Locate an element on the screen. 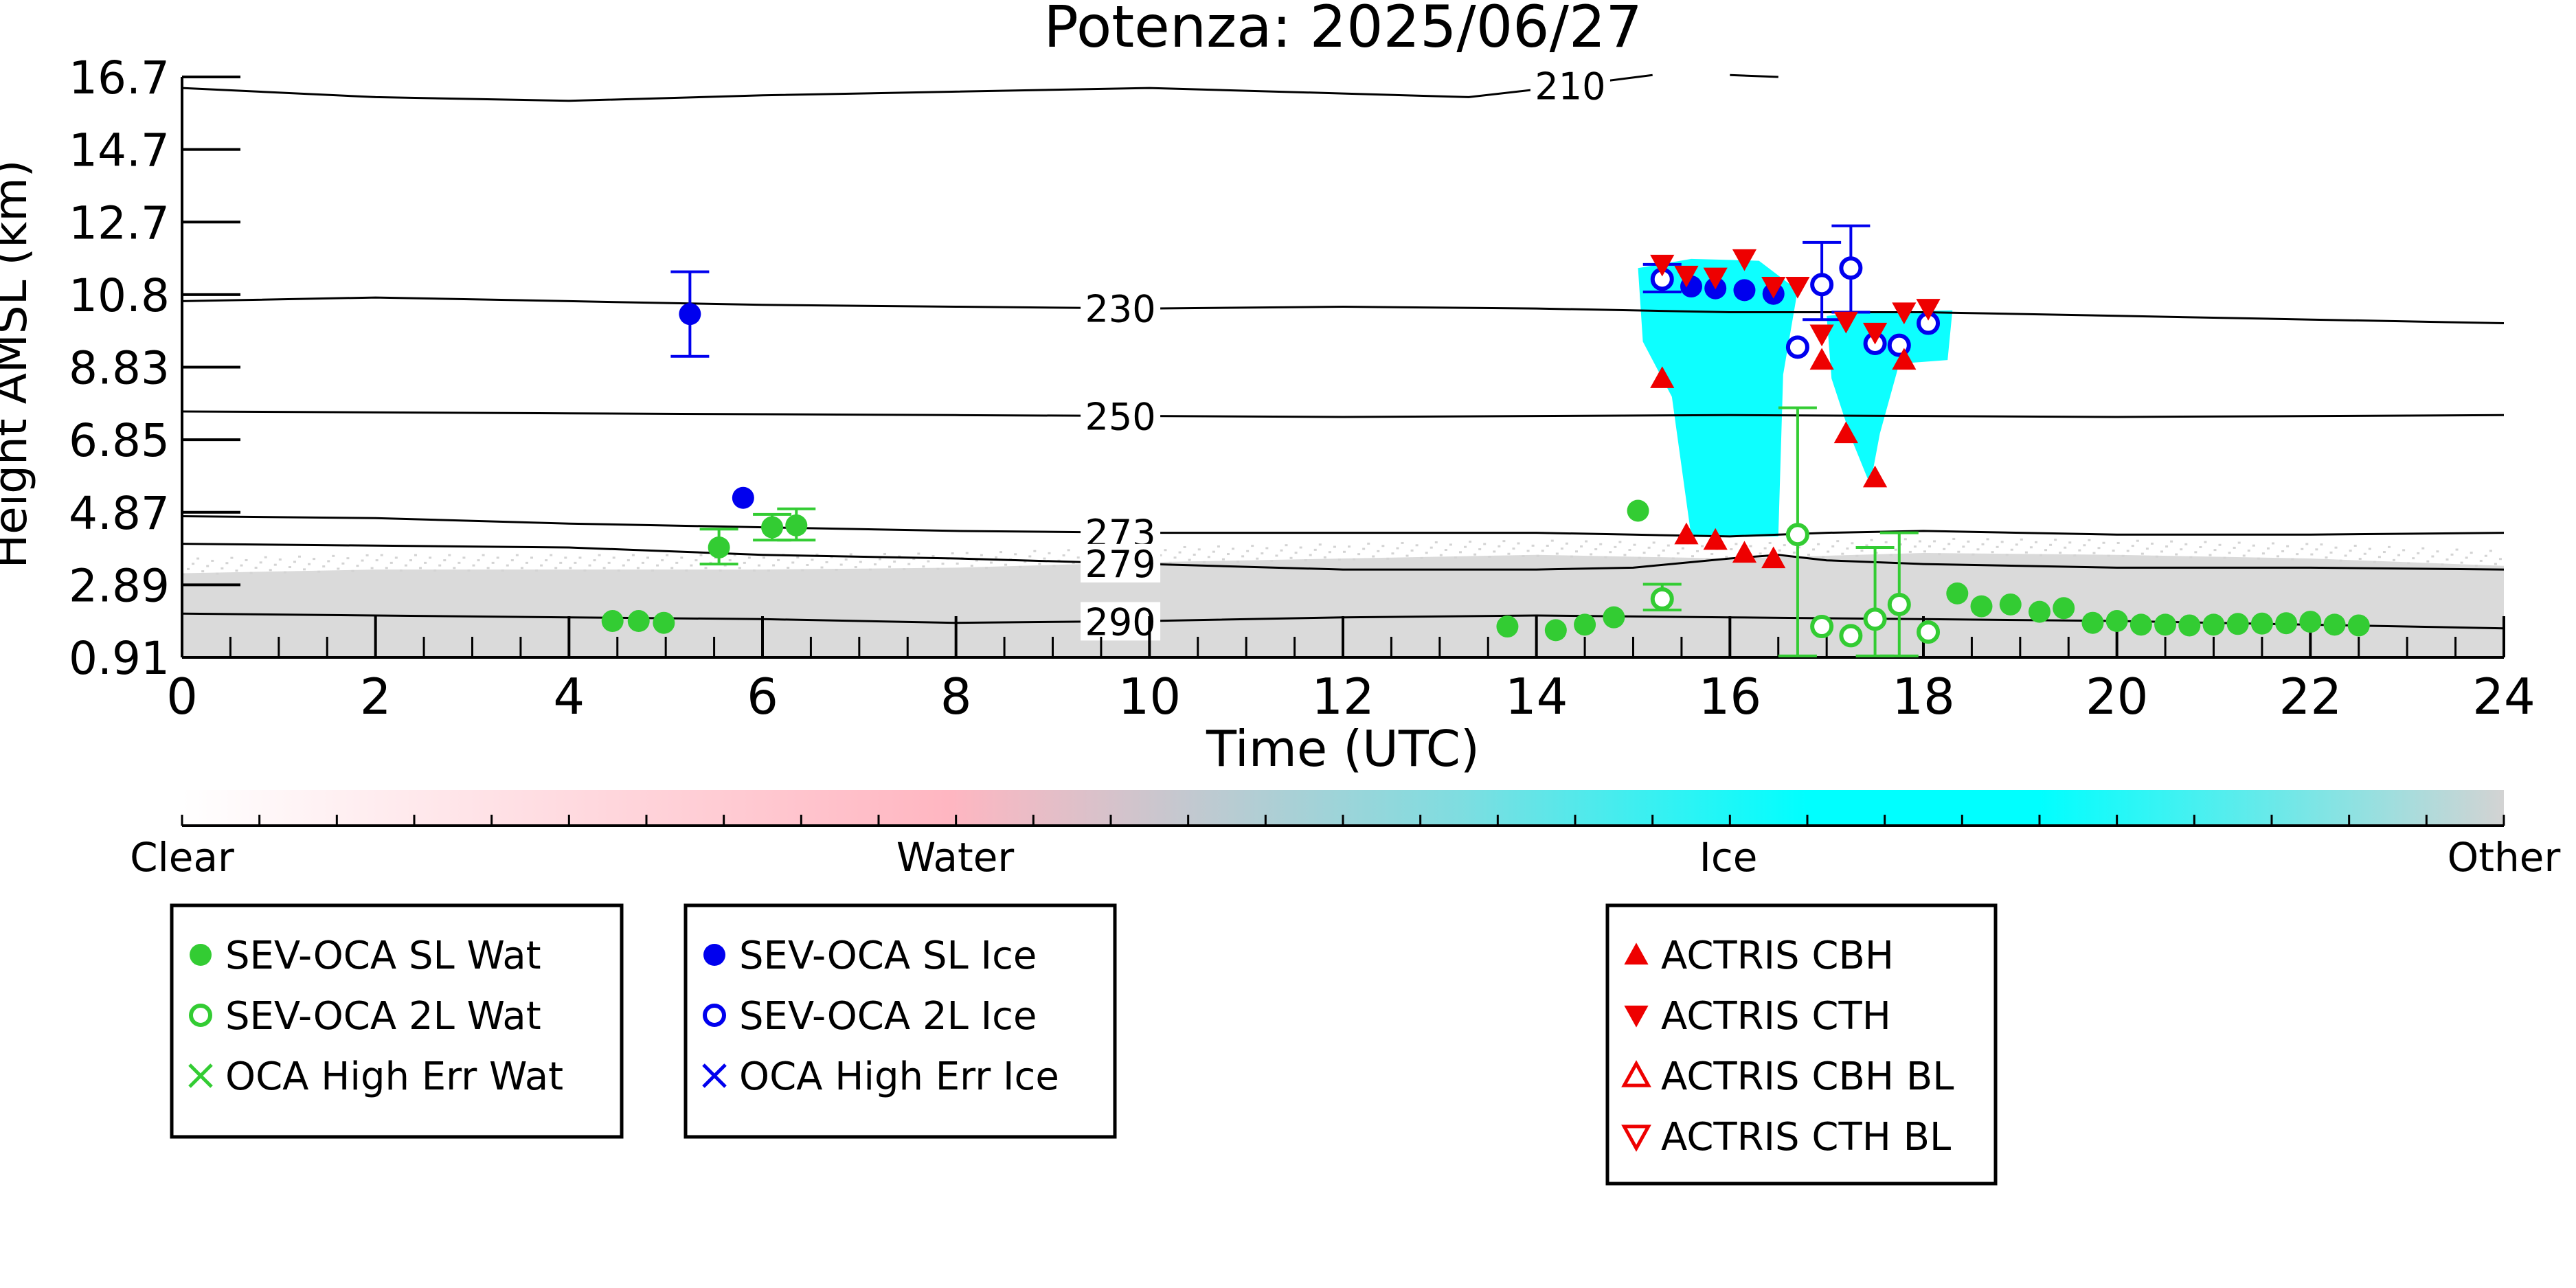 The image size is (2576, 1288). contour-label: 230 is located at coordinates (1120, 309).